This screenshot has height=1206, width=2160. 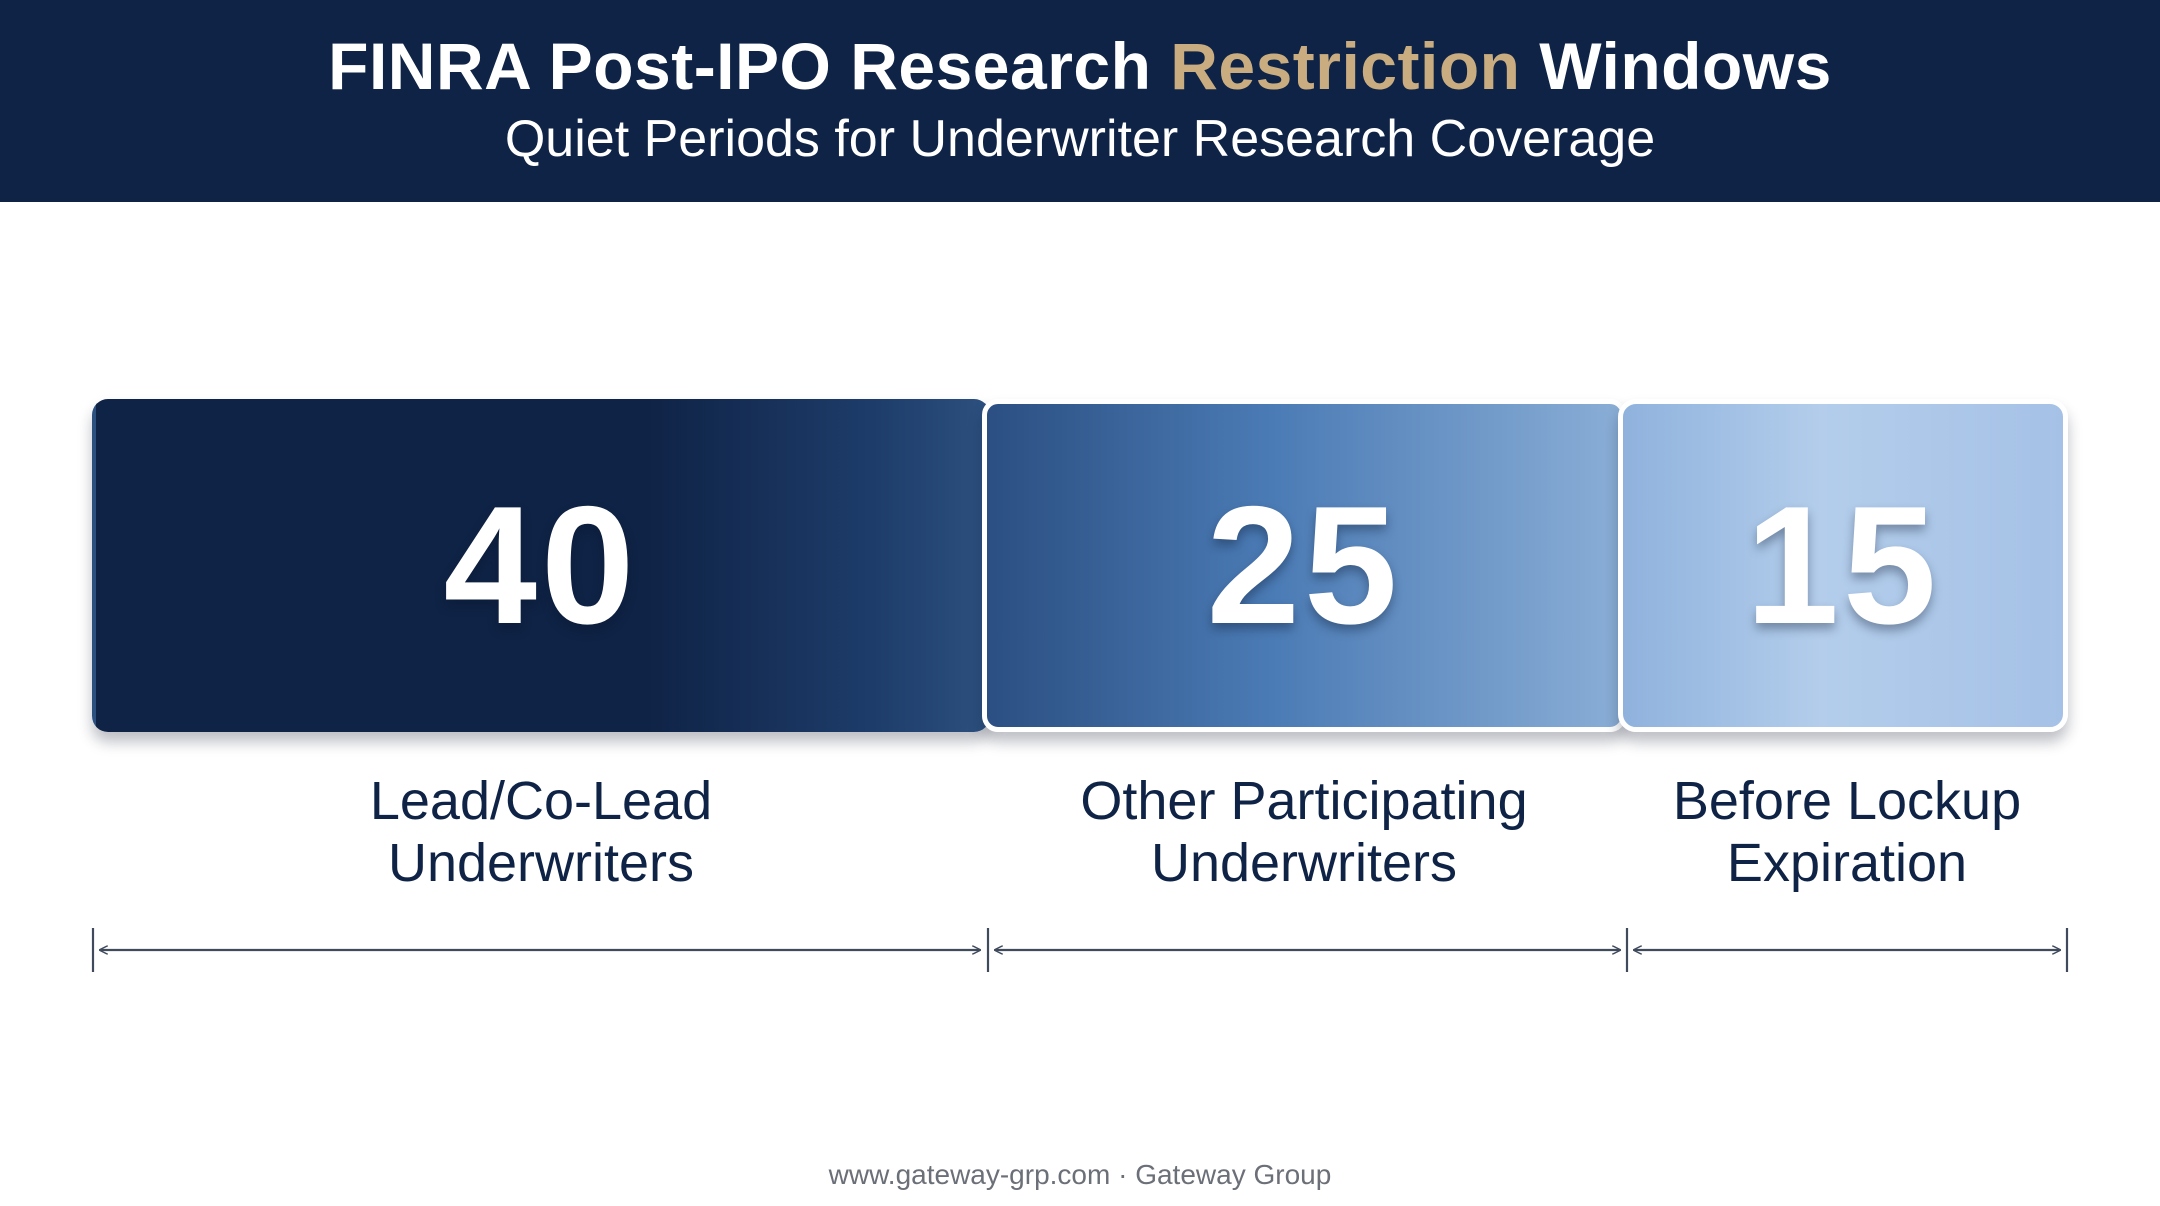 I want to click on footer-credit: www.gateway-grp.com · Gateway Group, so click(x=1080, y=1174).